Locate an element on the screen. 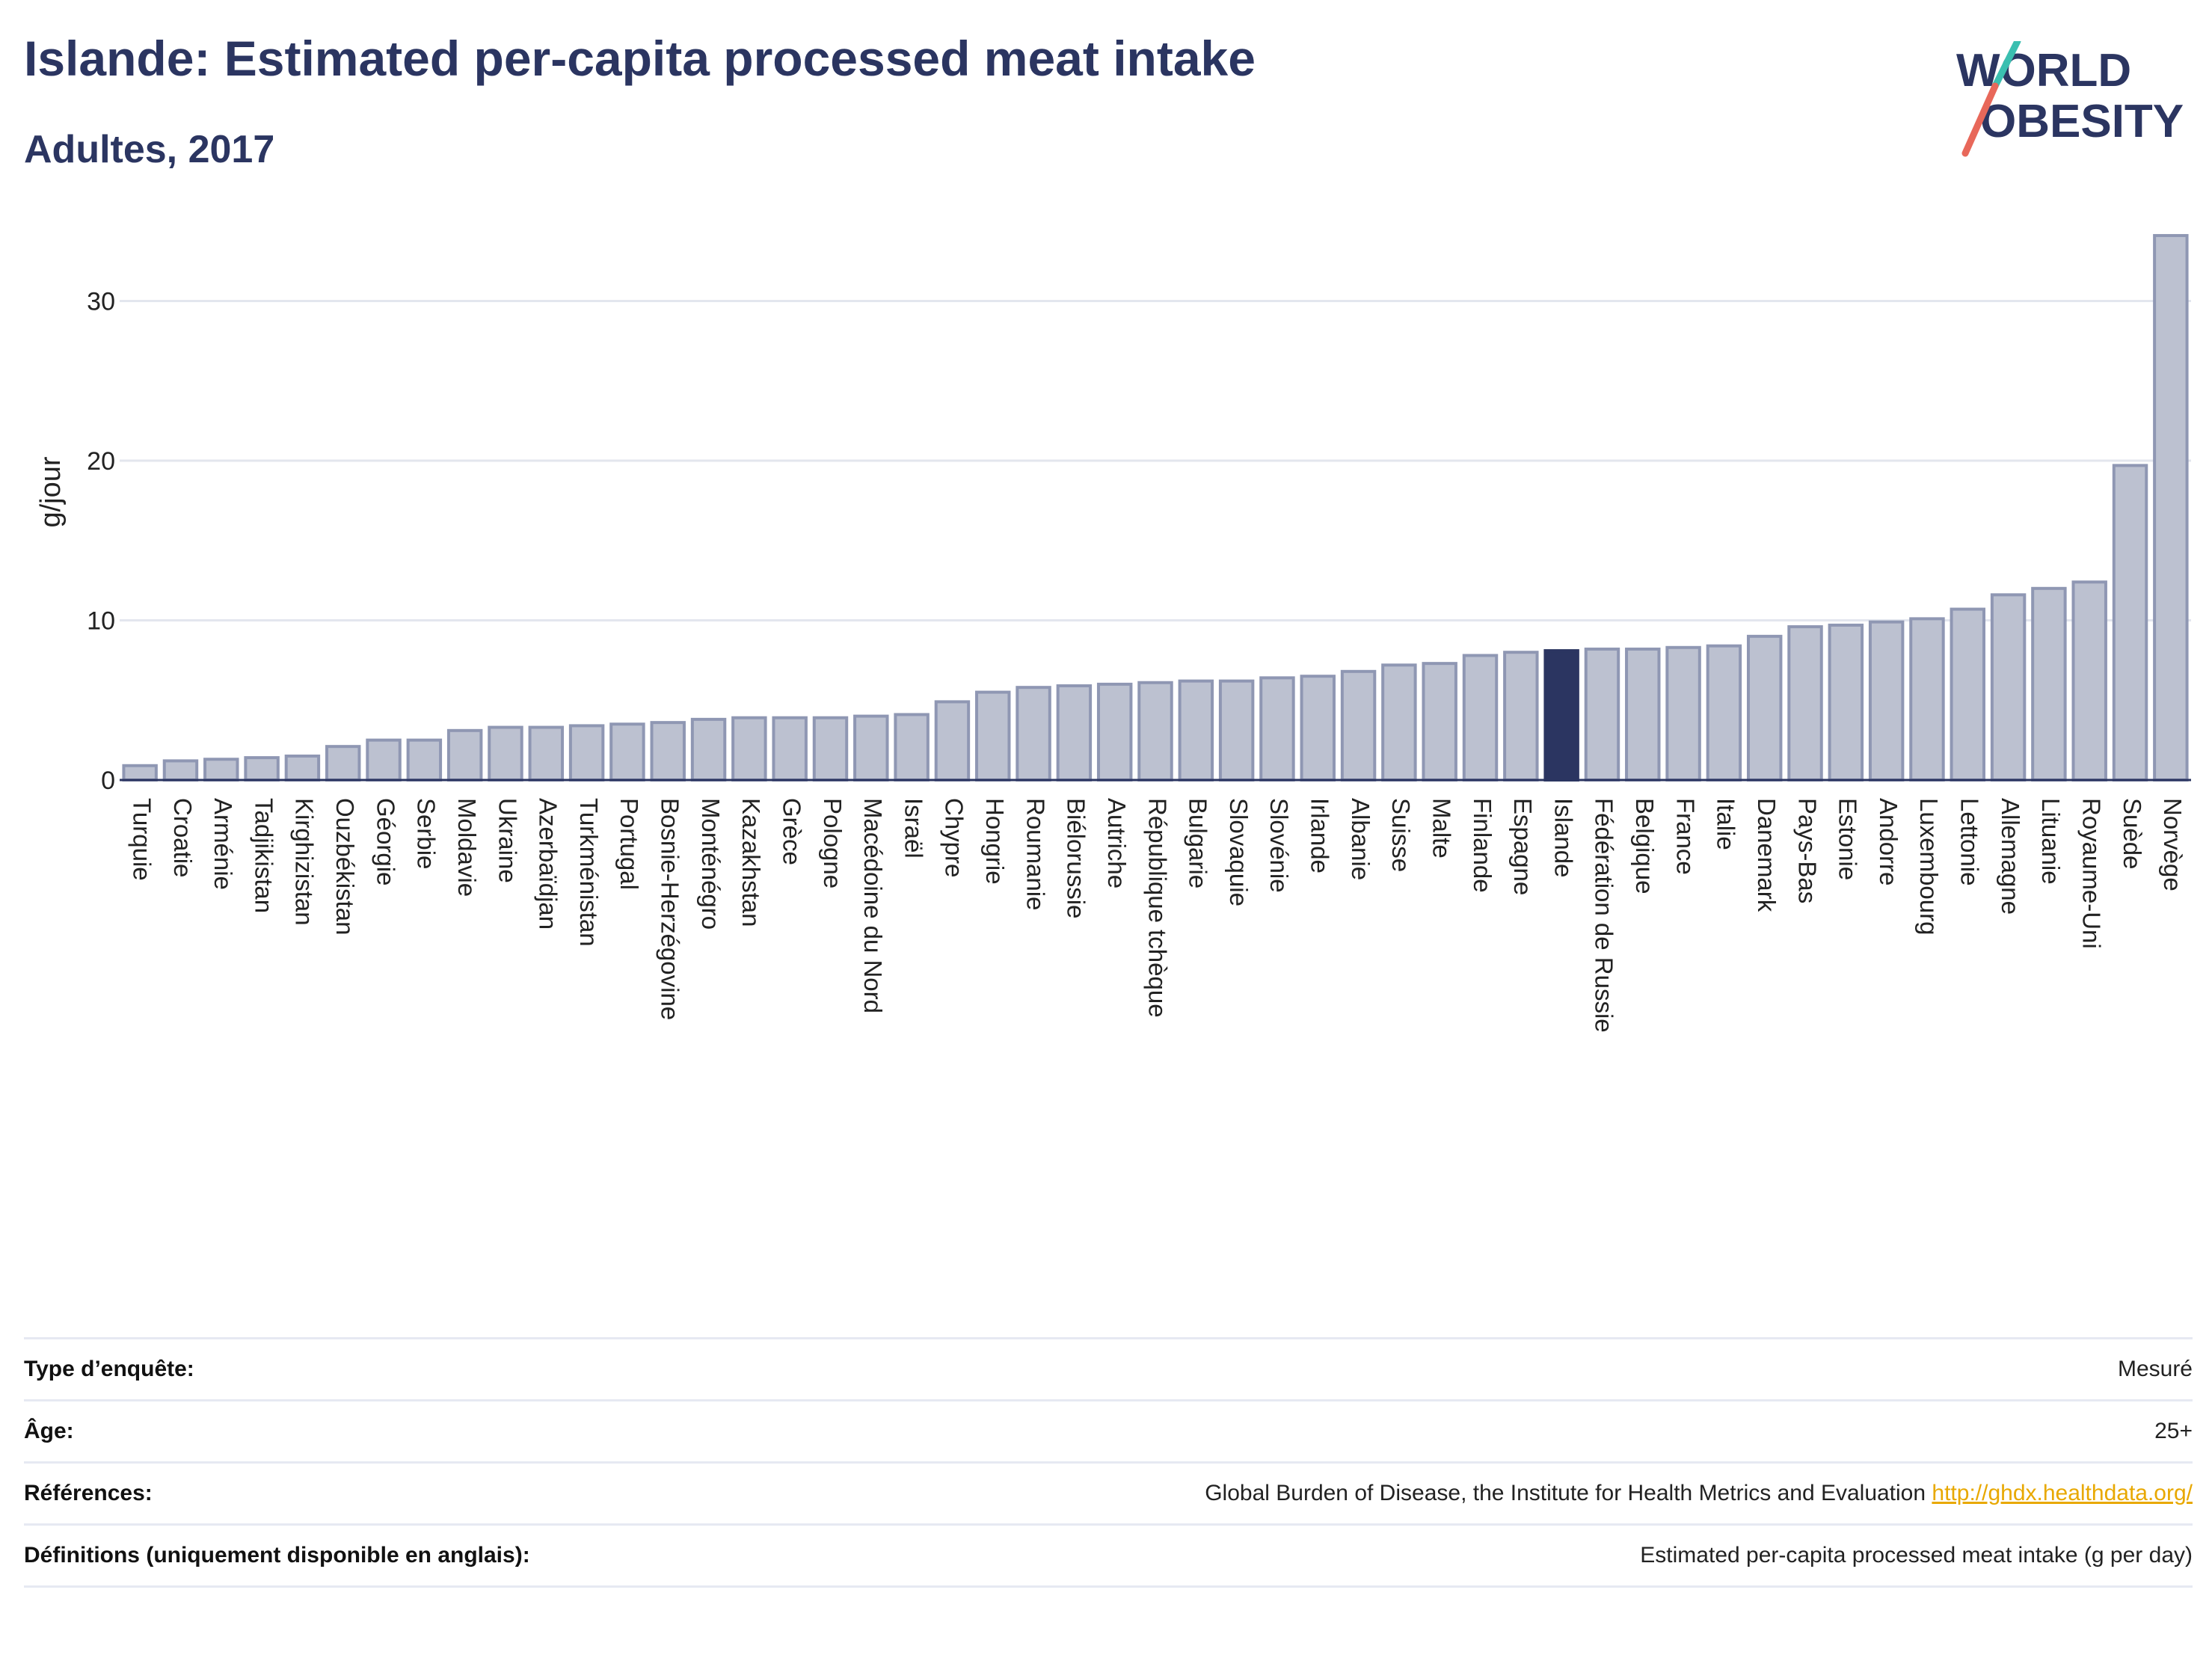  x-tick-label: Ukraine is located at coordinates (507, 840).